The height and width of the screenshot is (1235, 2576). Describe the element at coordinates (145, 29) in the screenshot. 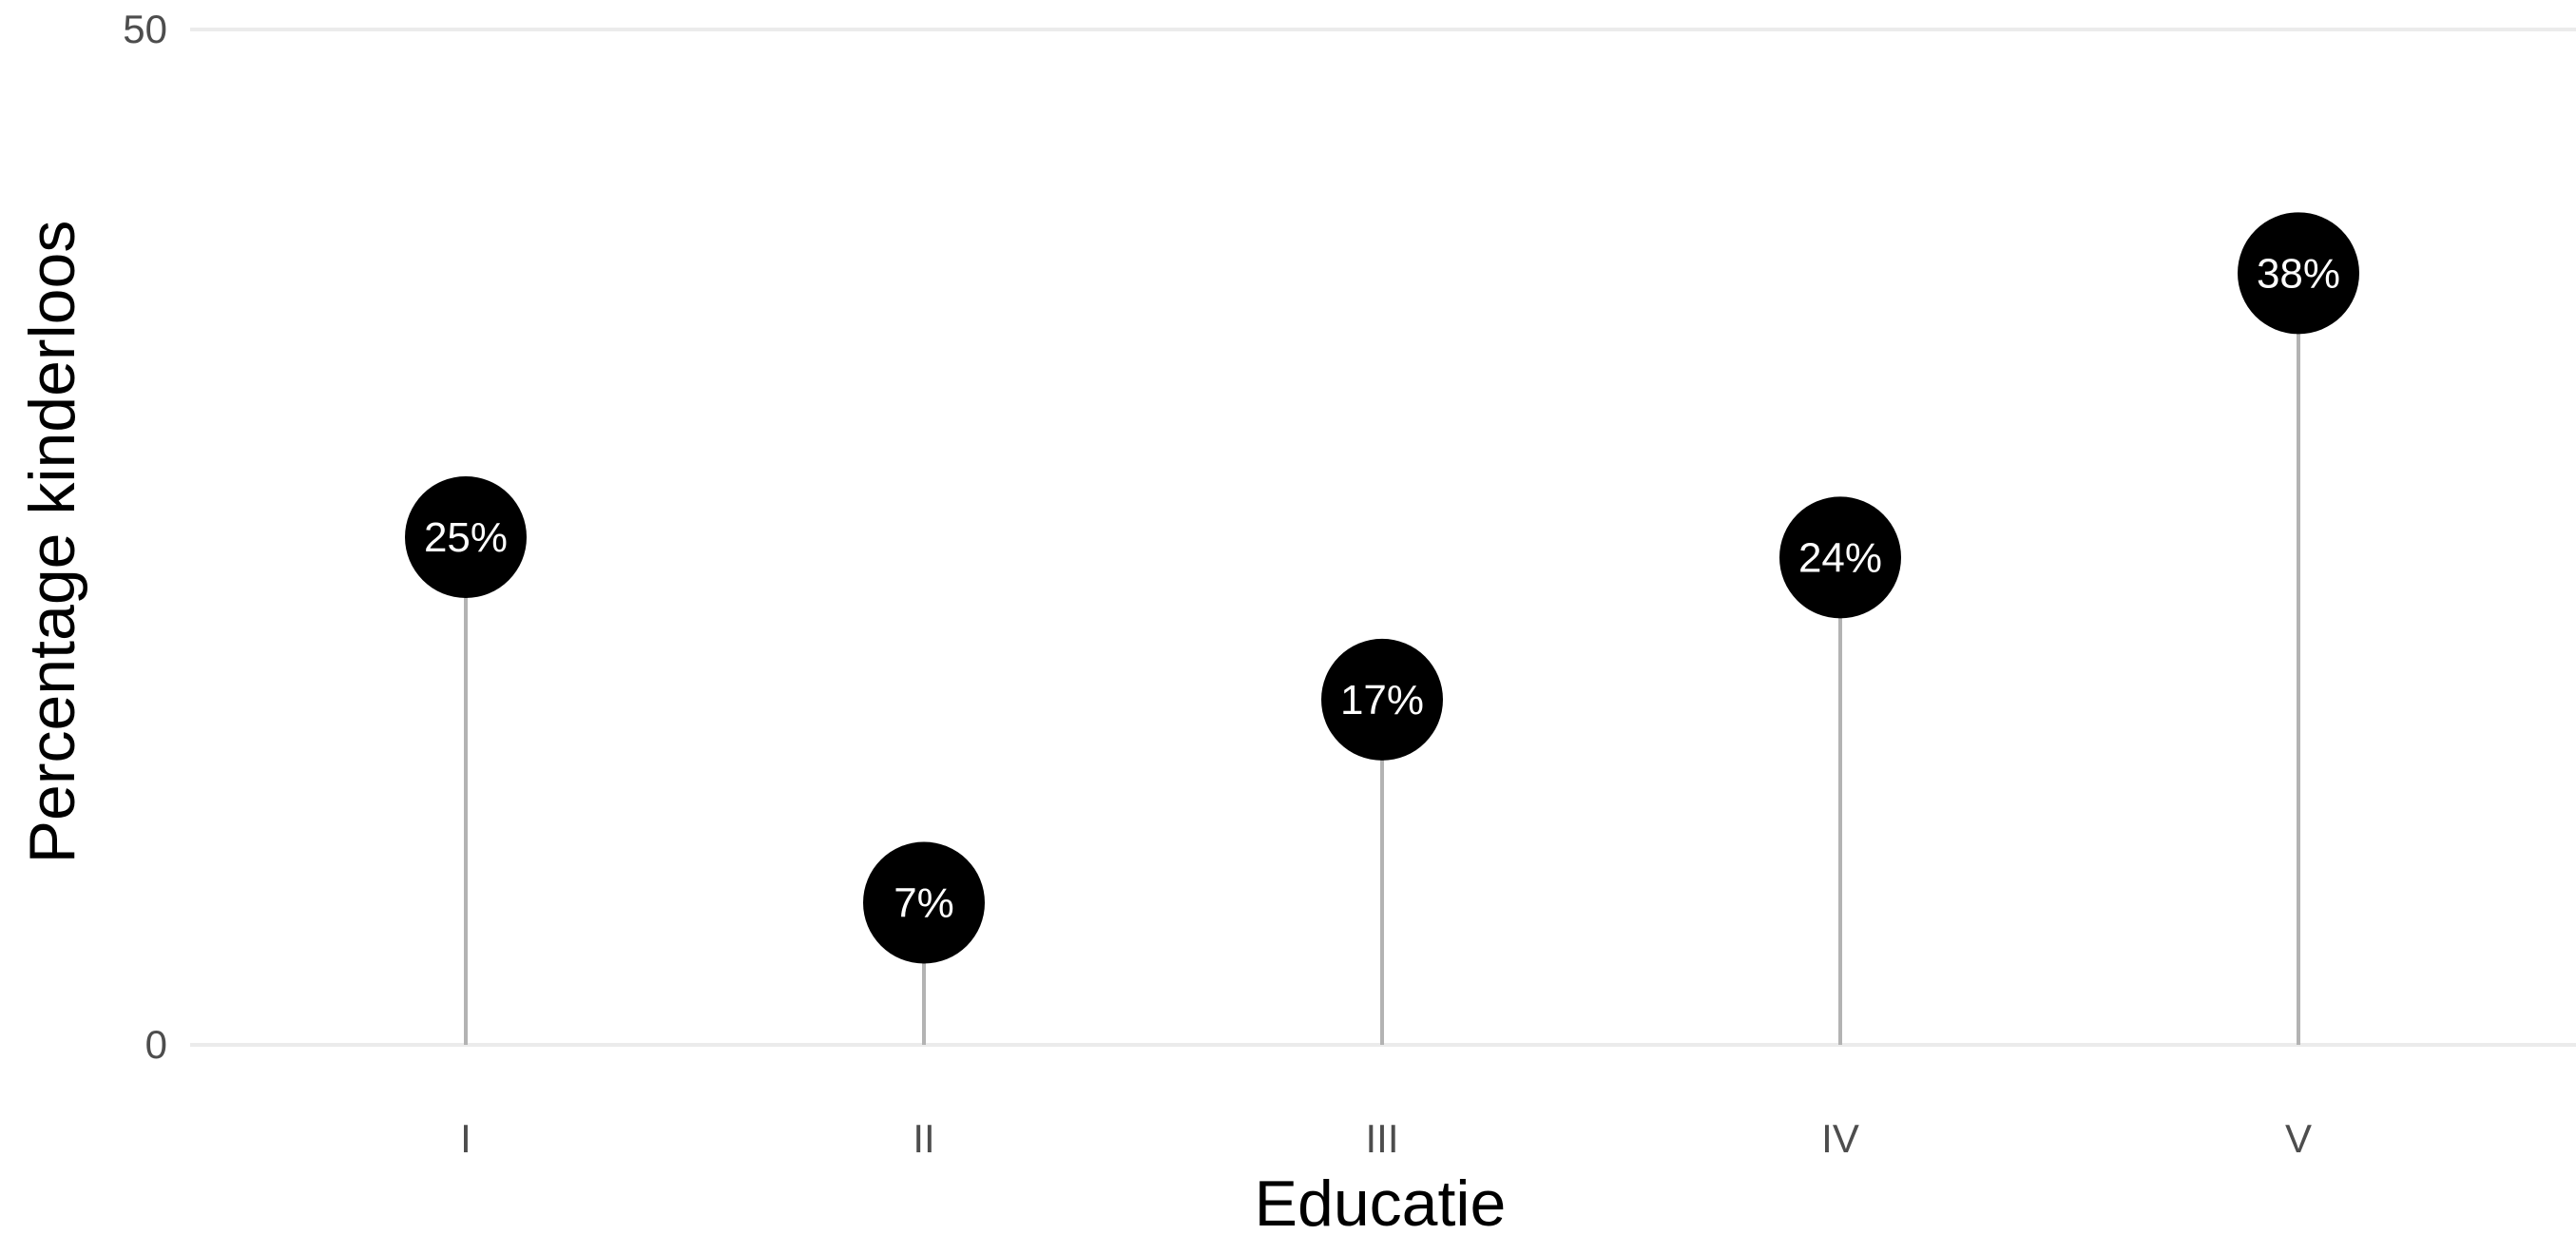

I see `y-tick-label: 50` at that location.